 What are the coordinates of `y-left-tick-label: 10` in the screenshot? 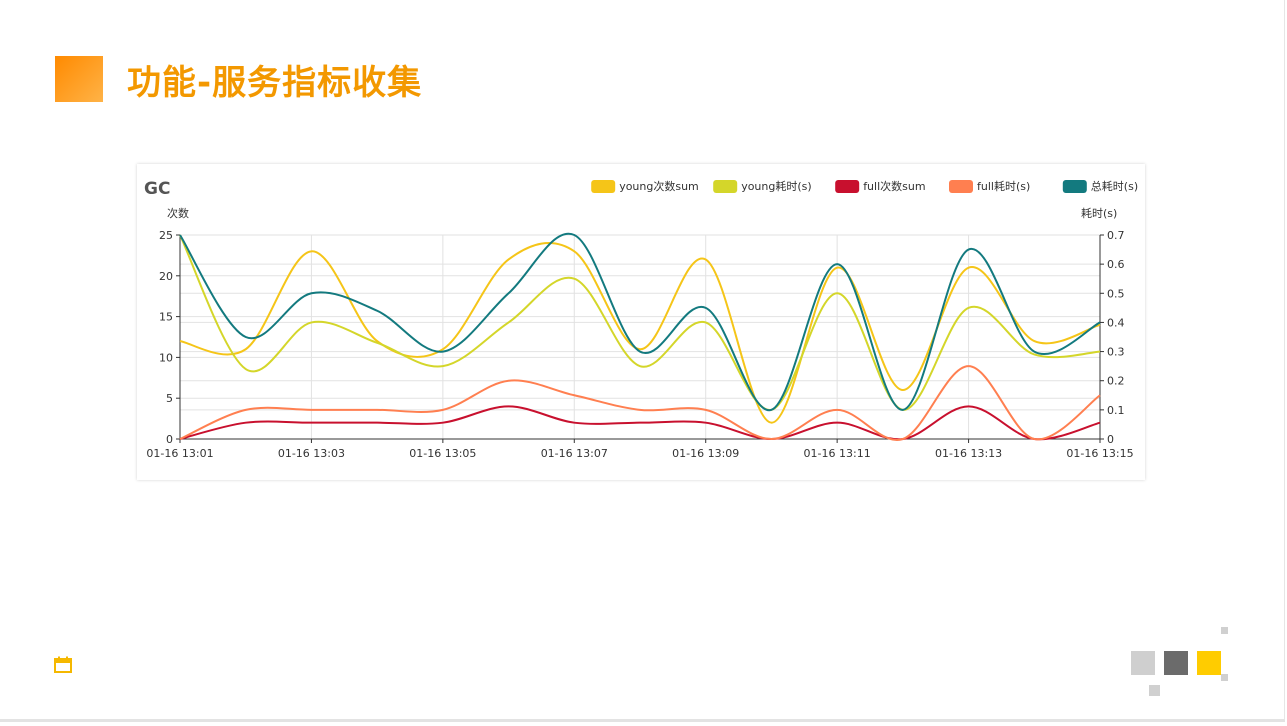 It's located at (166, 357).